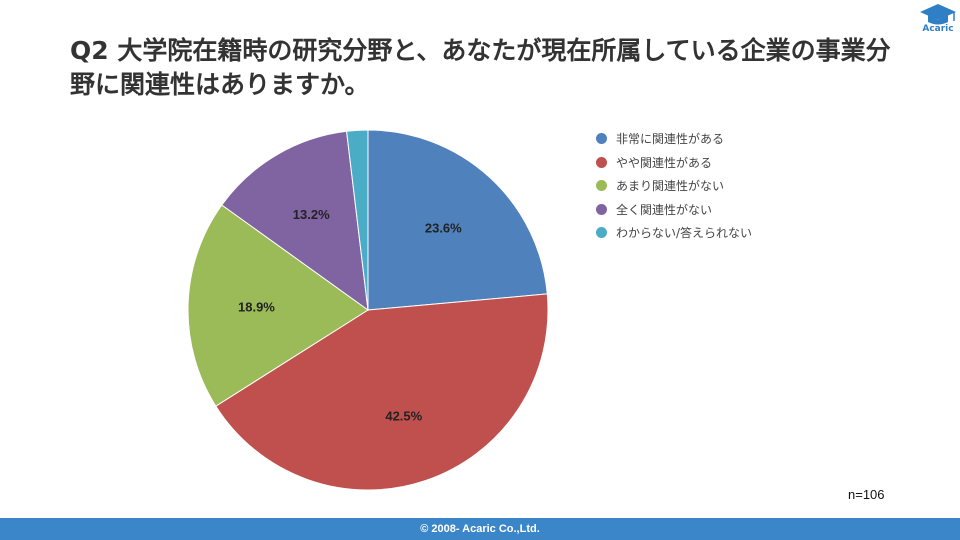  What do you see at coordinates (938, 29) in the screenshot?
I see `logo-text: Acaric` at bounding box center [938, 29].